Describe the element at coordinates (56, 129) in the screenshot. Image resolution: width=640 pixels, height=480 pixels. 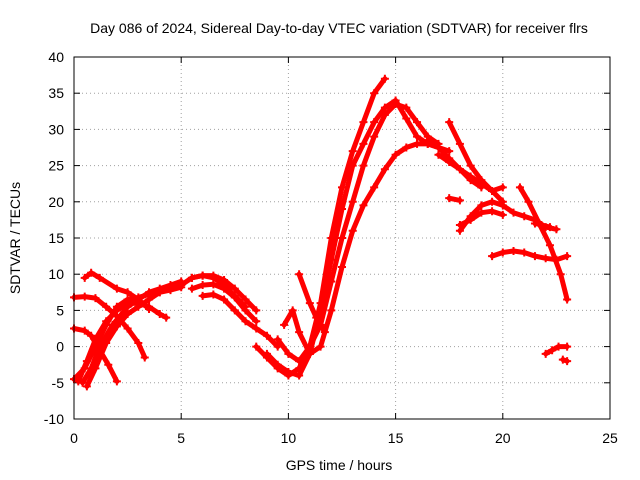
I see `y-tick-label: 30` at that location.